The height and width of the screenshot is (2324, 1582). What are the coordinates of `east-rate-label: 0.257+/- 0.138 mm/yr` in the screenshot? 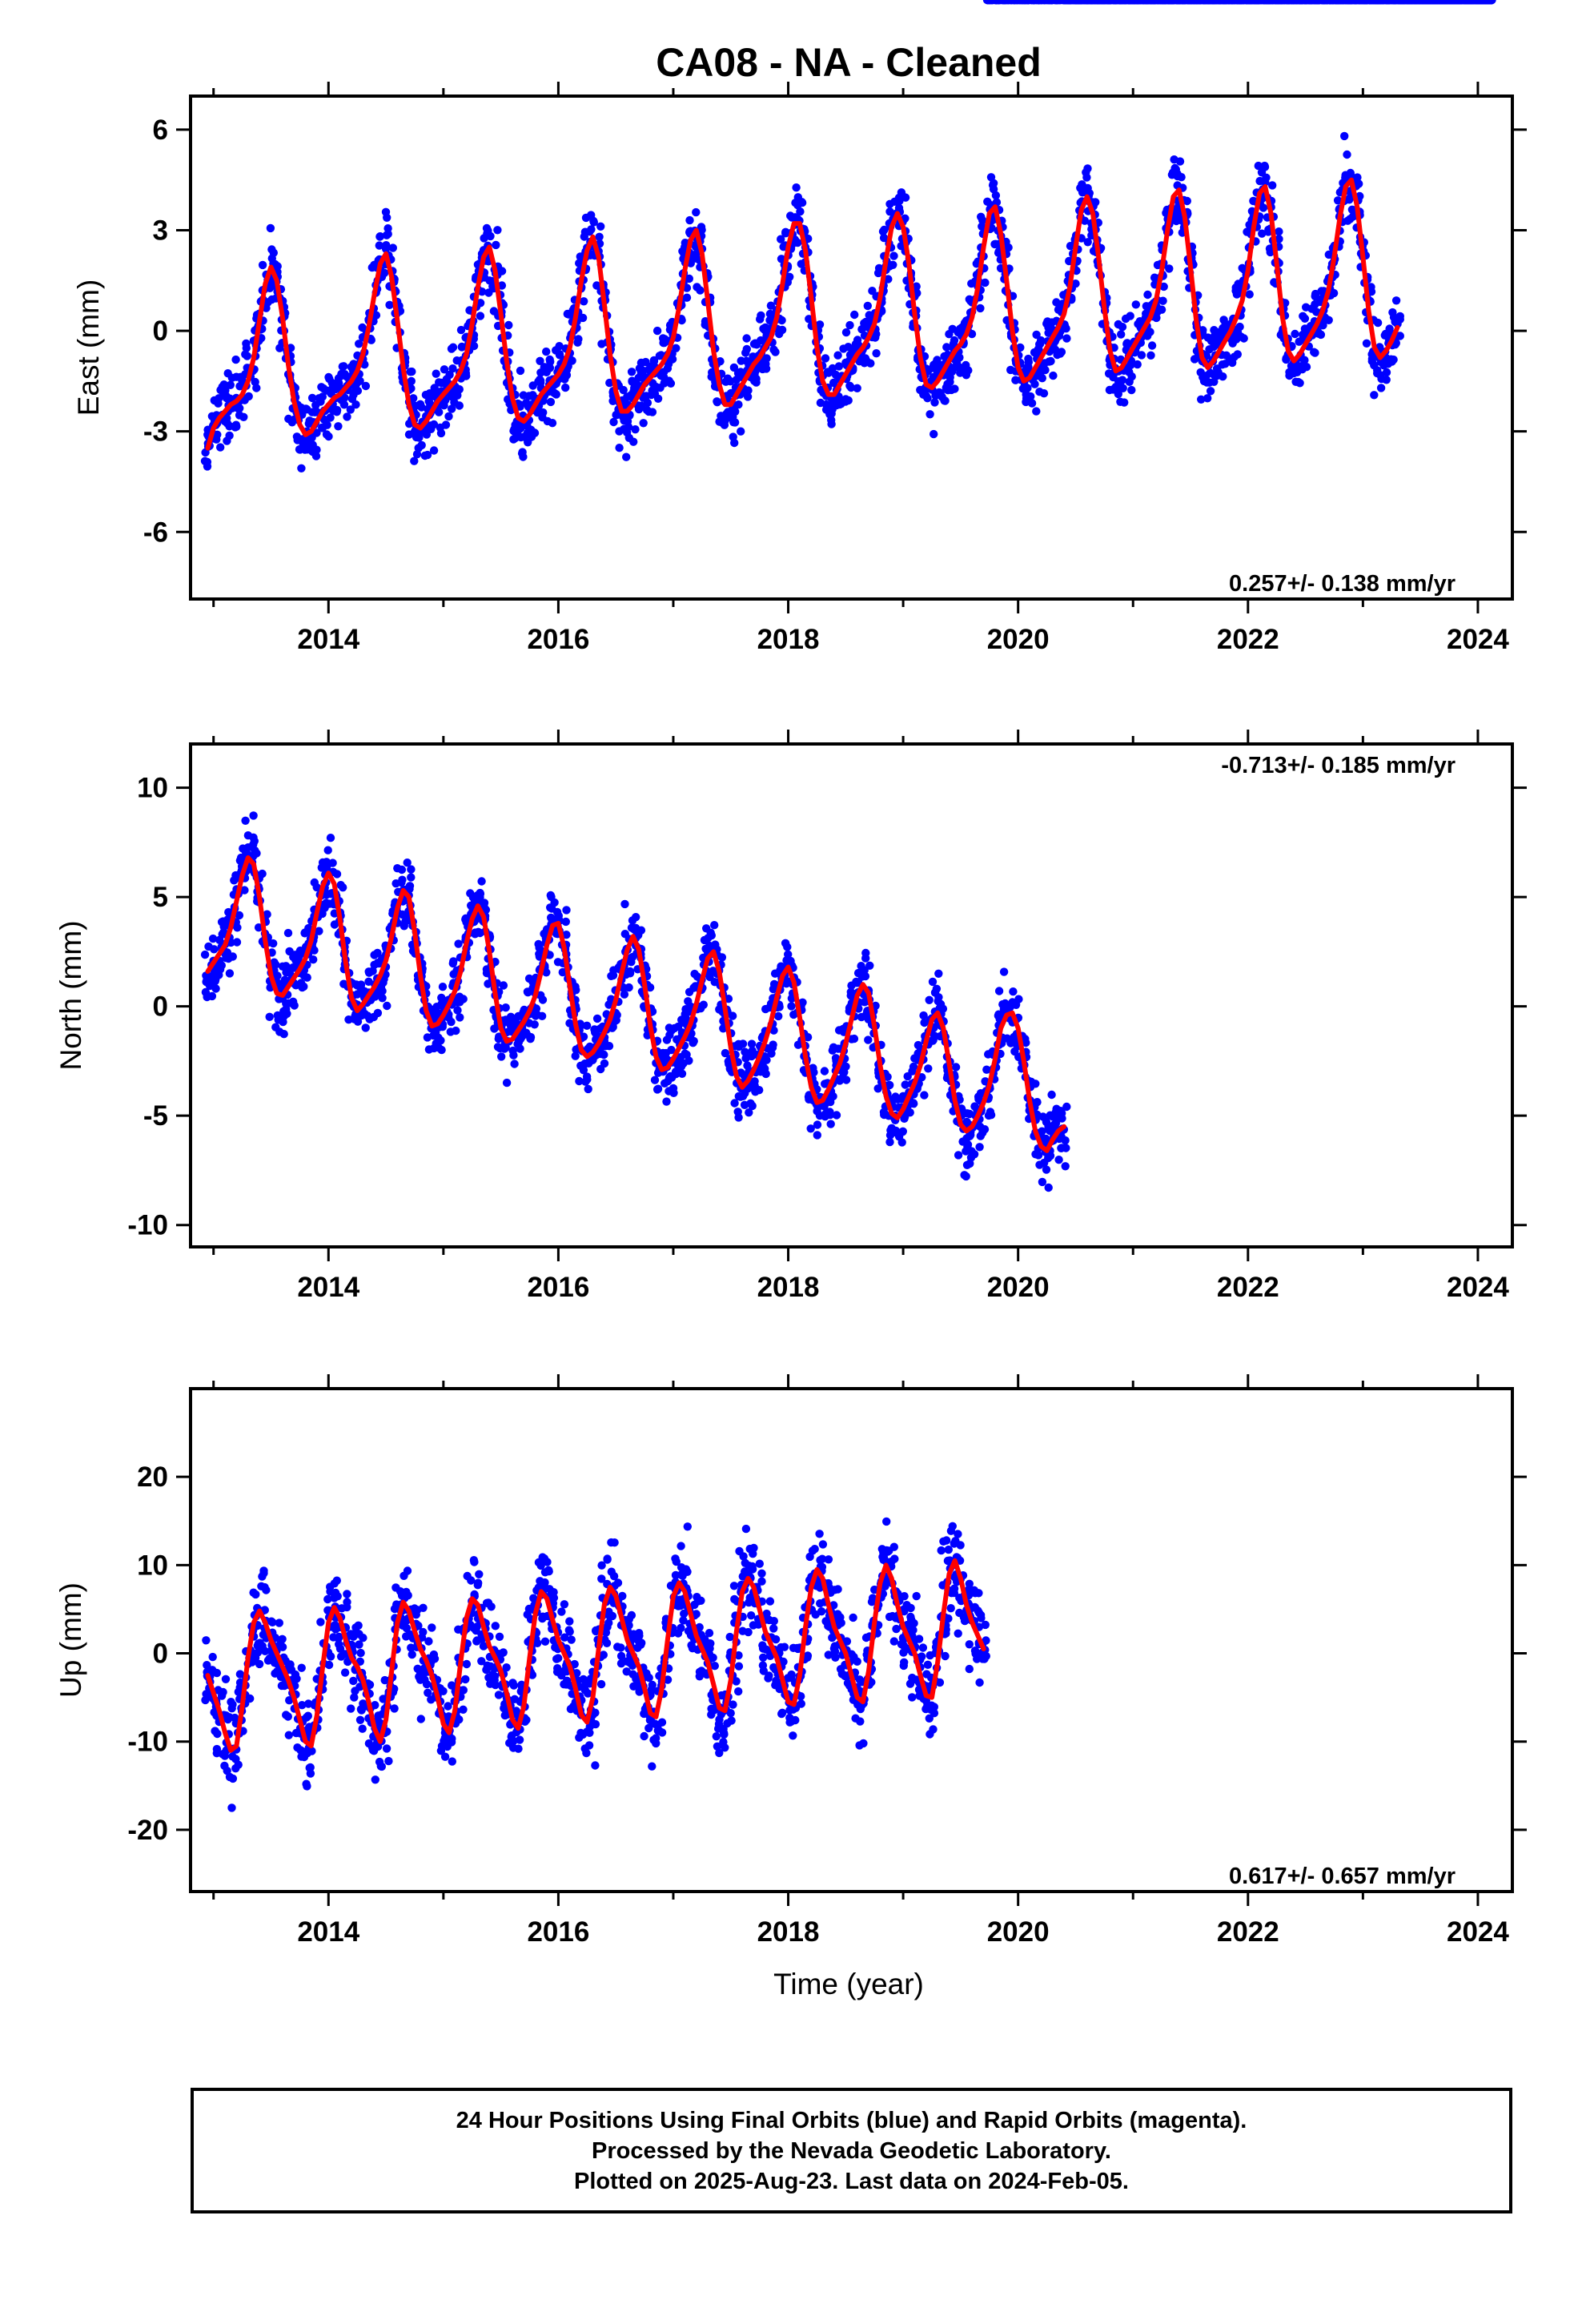 It's located at (1342, 584).